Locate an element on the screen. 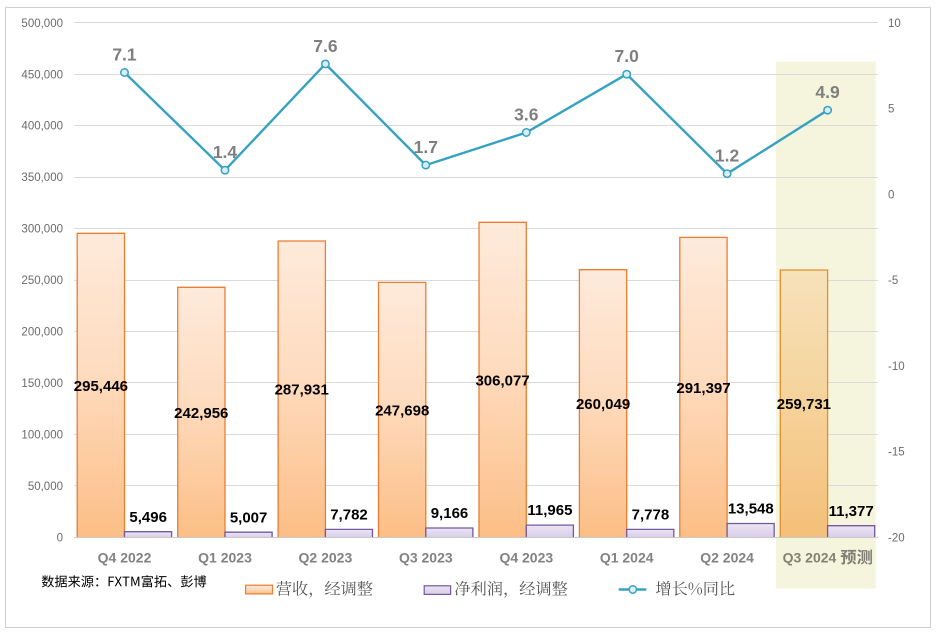 Image resolution: width=937 pixels, height=634 pixels. svg-text: Q2 2023 is located at coordinates (326, 557).